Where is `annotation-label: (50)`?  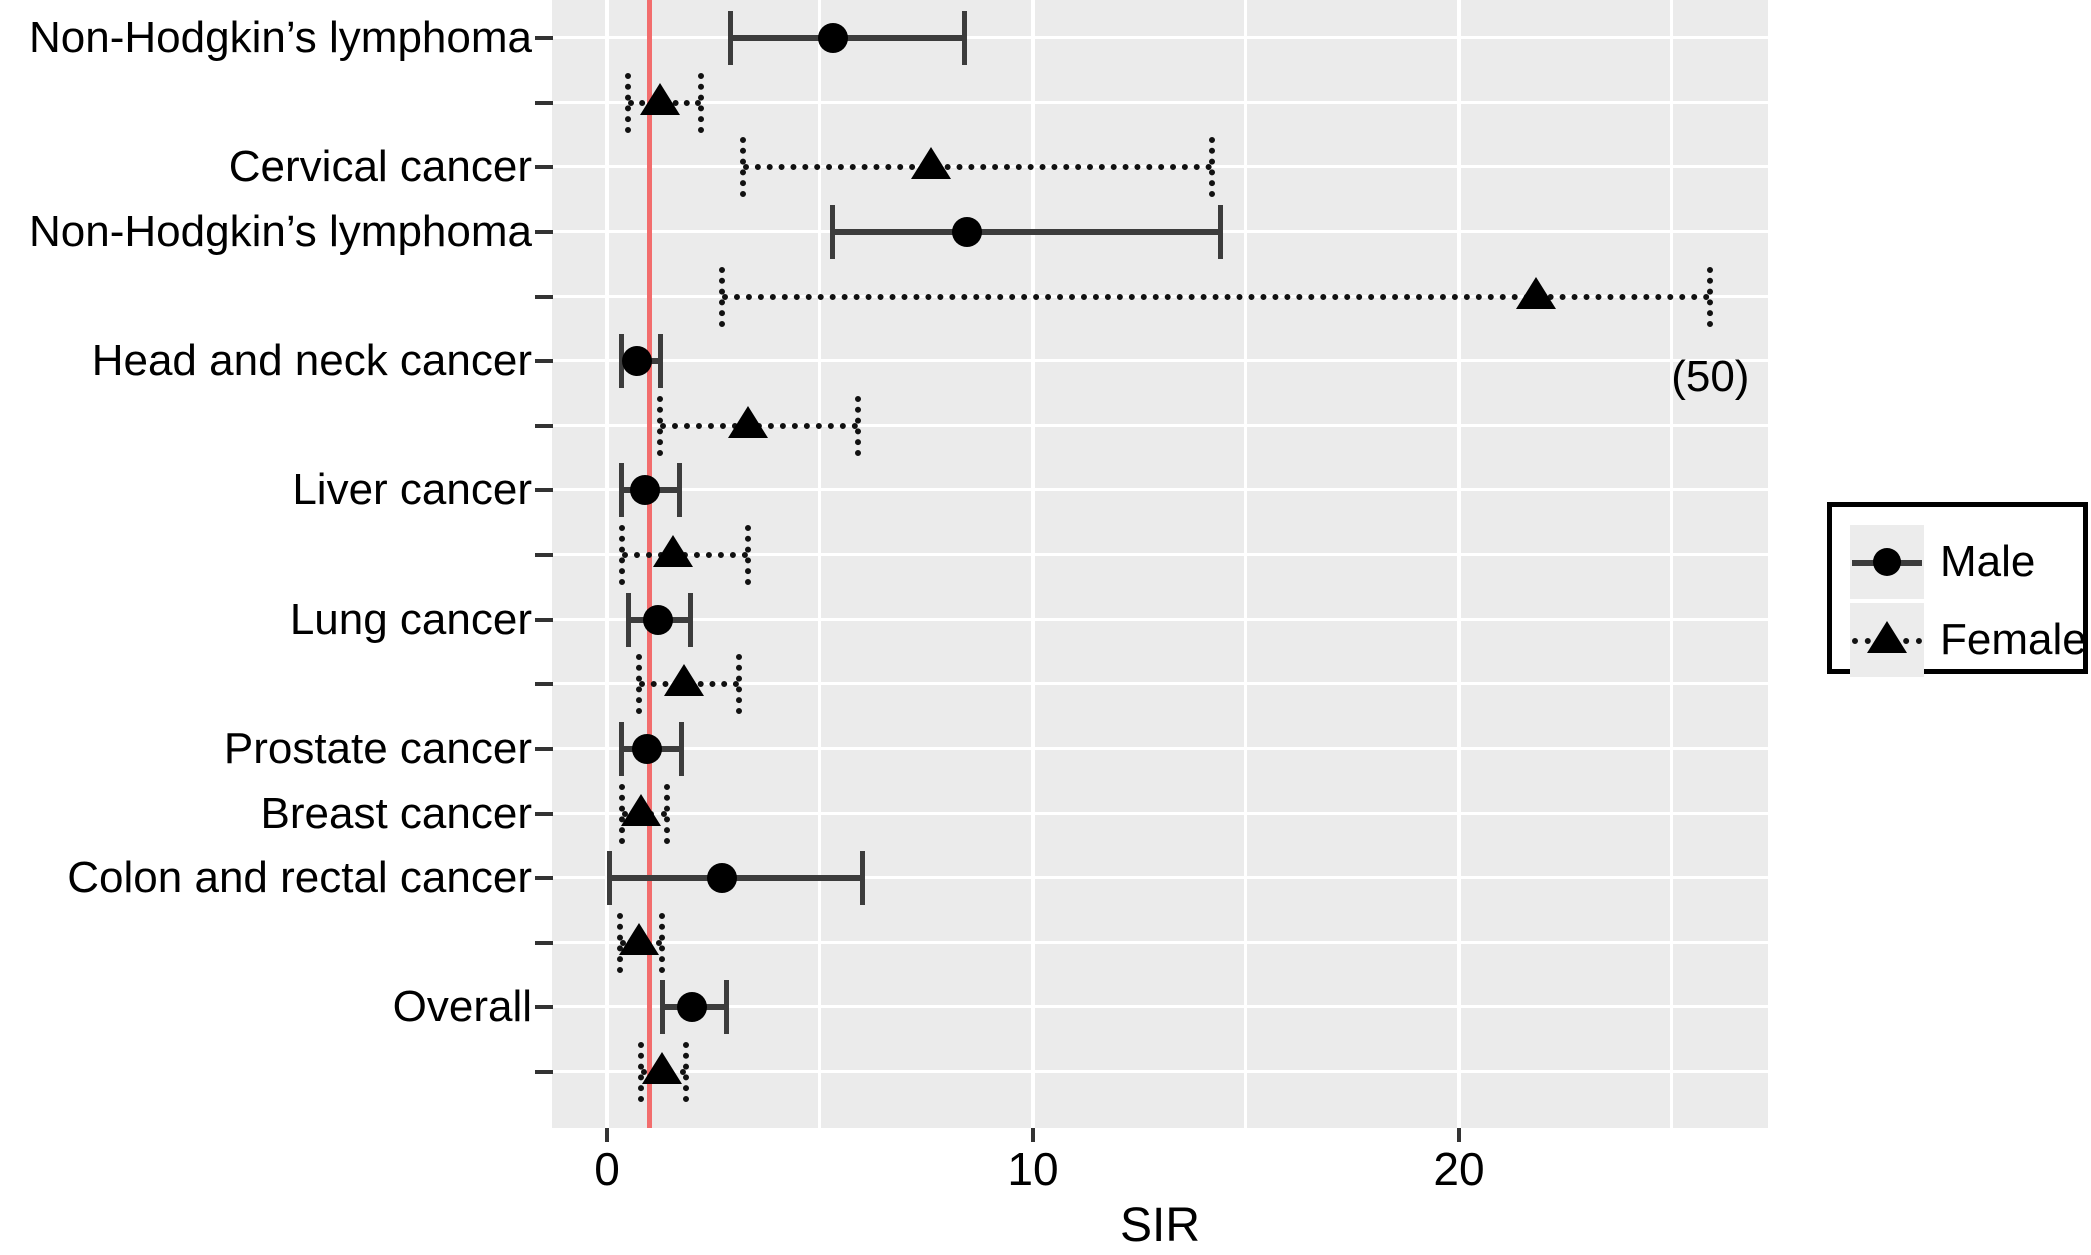
annotation-label: (50) is located at coordinates (1710, 376).